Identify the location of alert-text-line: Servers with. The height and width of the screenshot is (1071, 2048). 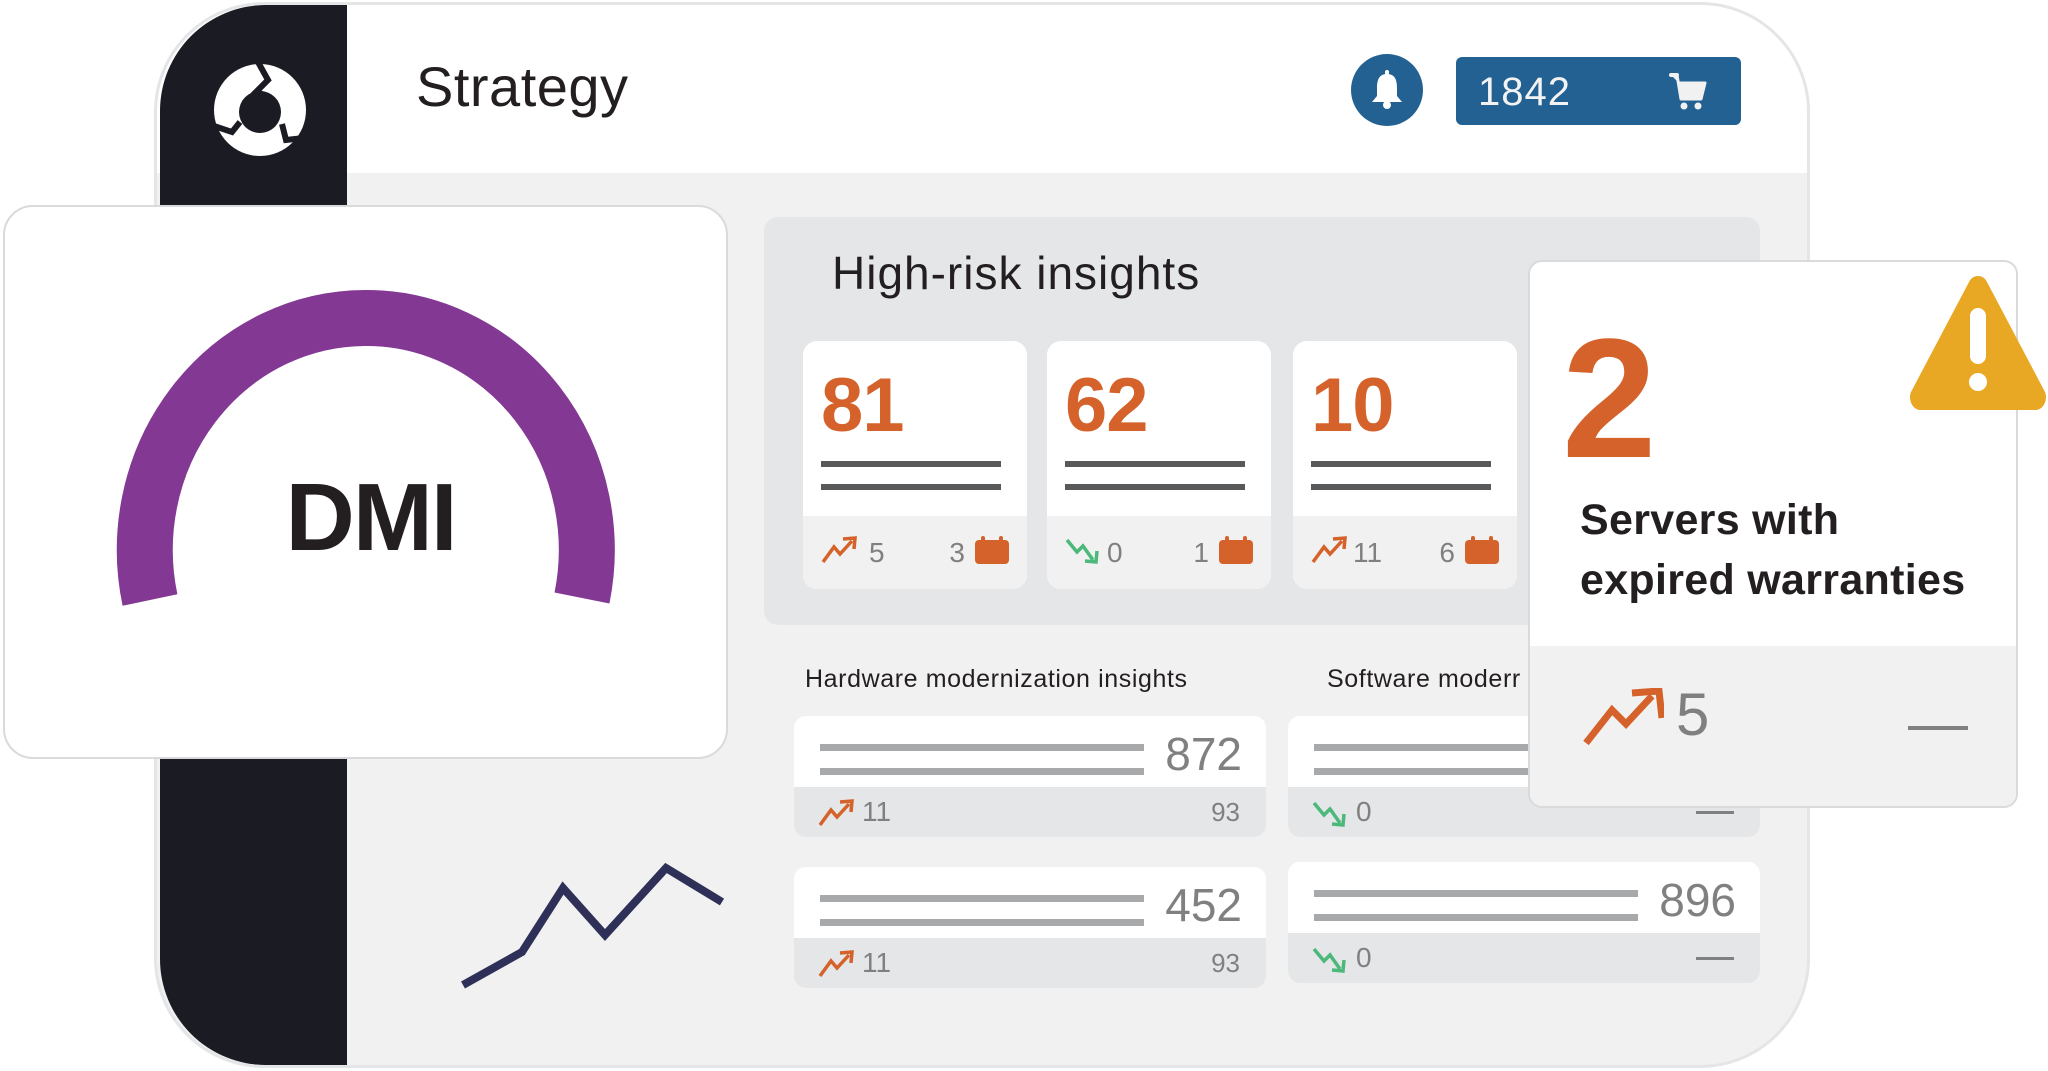
(1710, 520).